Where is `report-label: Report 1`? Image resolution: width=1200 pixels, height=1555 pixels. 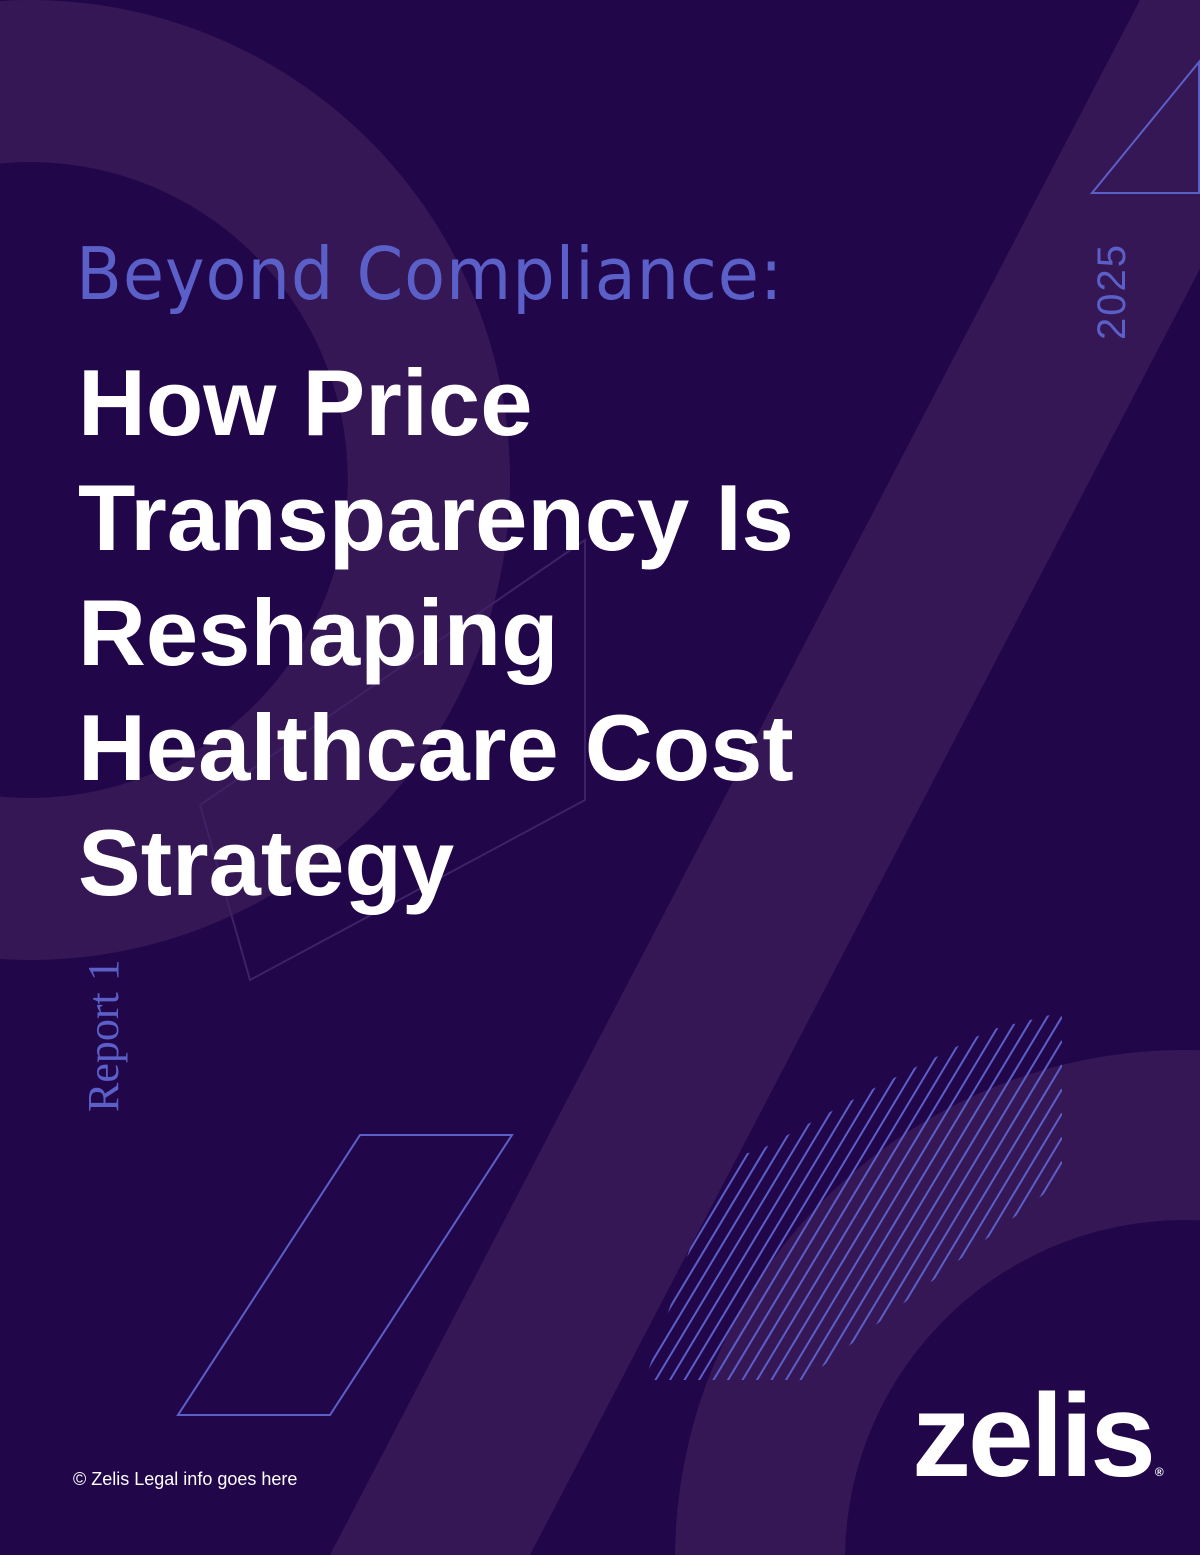 report-label: Report 1 is located at coordinates (103, 1035).